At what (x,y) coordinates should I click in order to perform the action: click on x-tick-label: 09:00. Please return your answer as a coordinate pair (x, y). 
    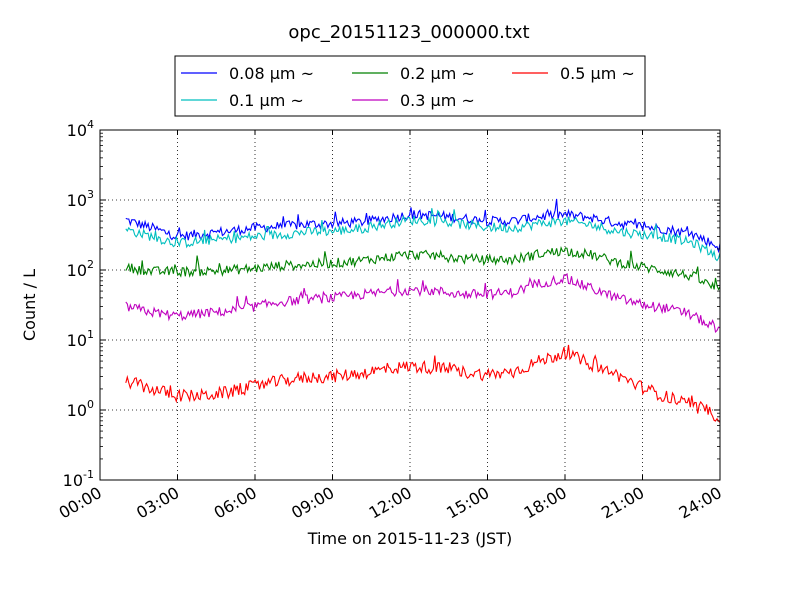
    Looking at the image, I should click on (312, 503).